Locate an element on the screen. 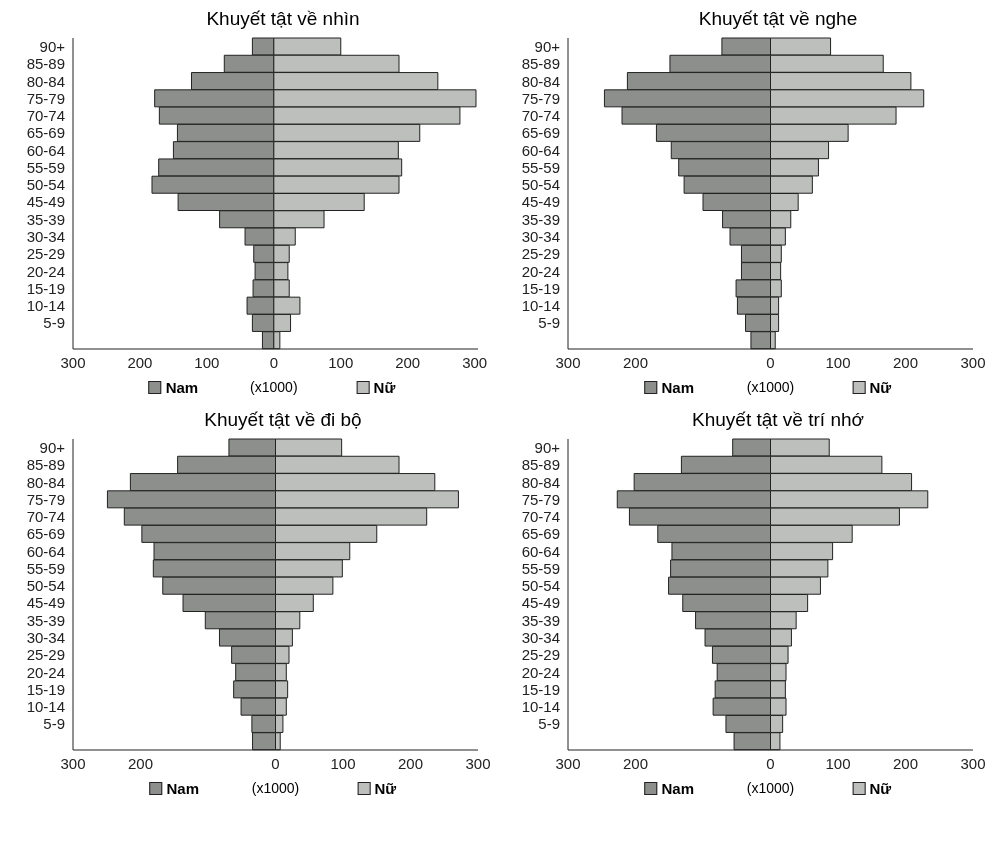 The height and width of the screenshot is (858, 1002). chart-title: Khuyết tật về đi bộ is located at coordinates (283, 420).